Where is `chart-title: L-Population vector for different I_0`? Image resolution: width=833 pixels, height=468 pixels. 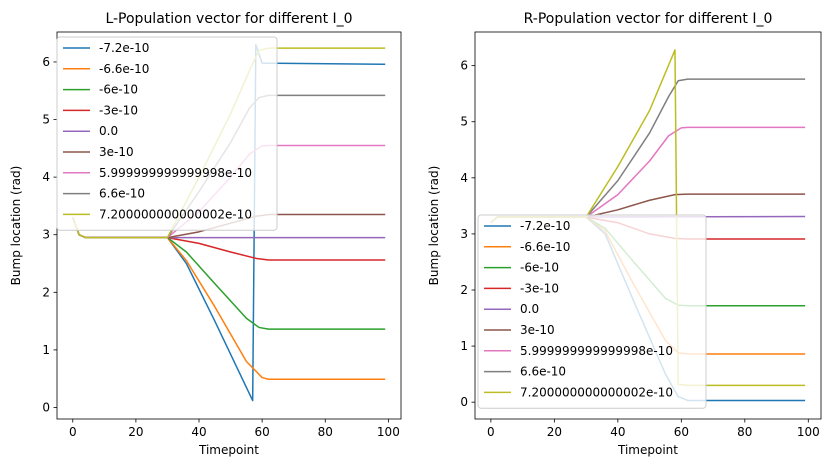
chart-title: L-Population vector for different I_0 is located at coordinates (228, 19).